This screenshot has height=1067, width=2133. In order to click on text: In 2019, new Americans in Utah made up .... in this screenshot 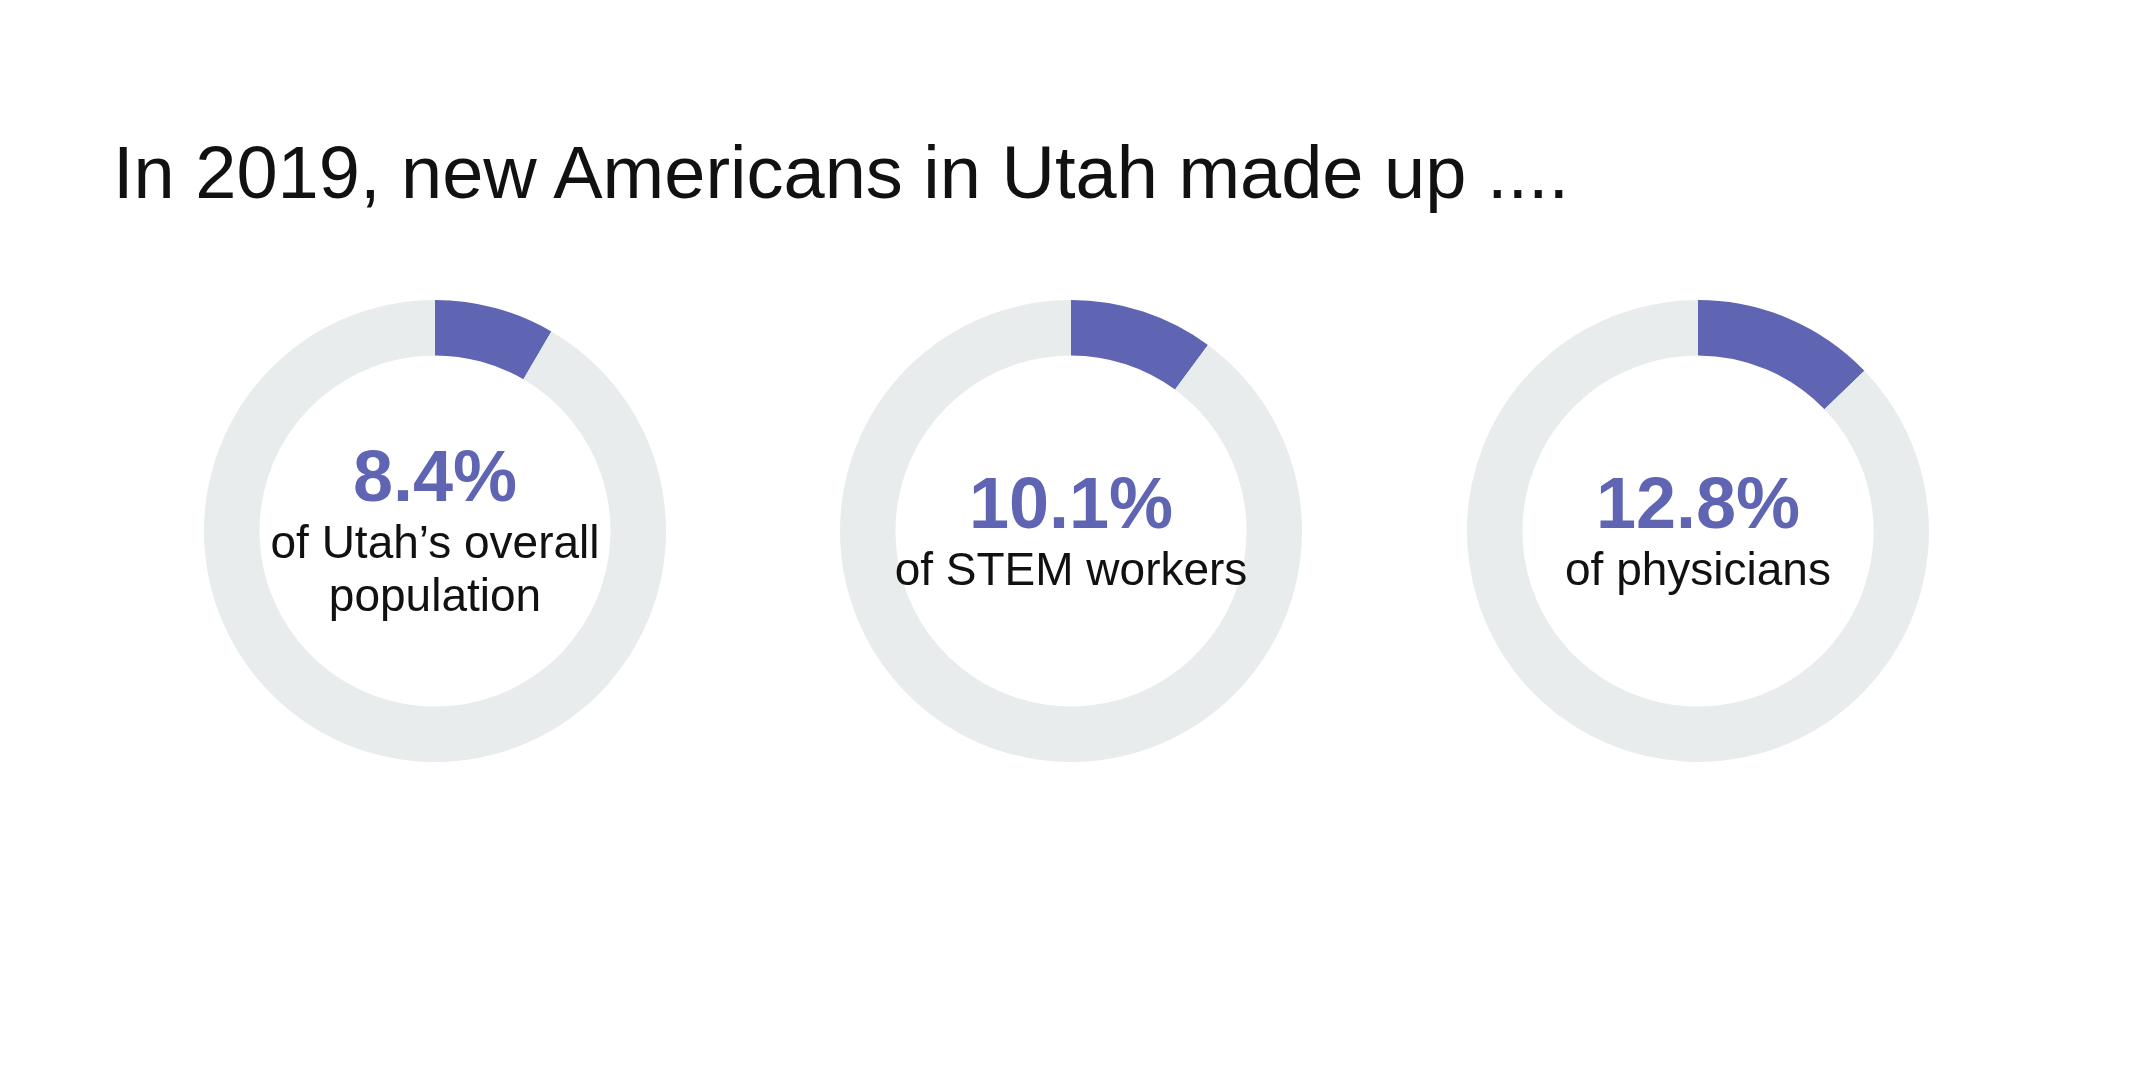, I will do `click(841, 172)`.